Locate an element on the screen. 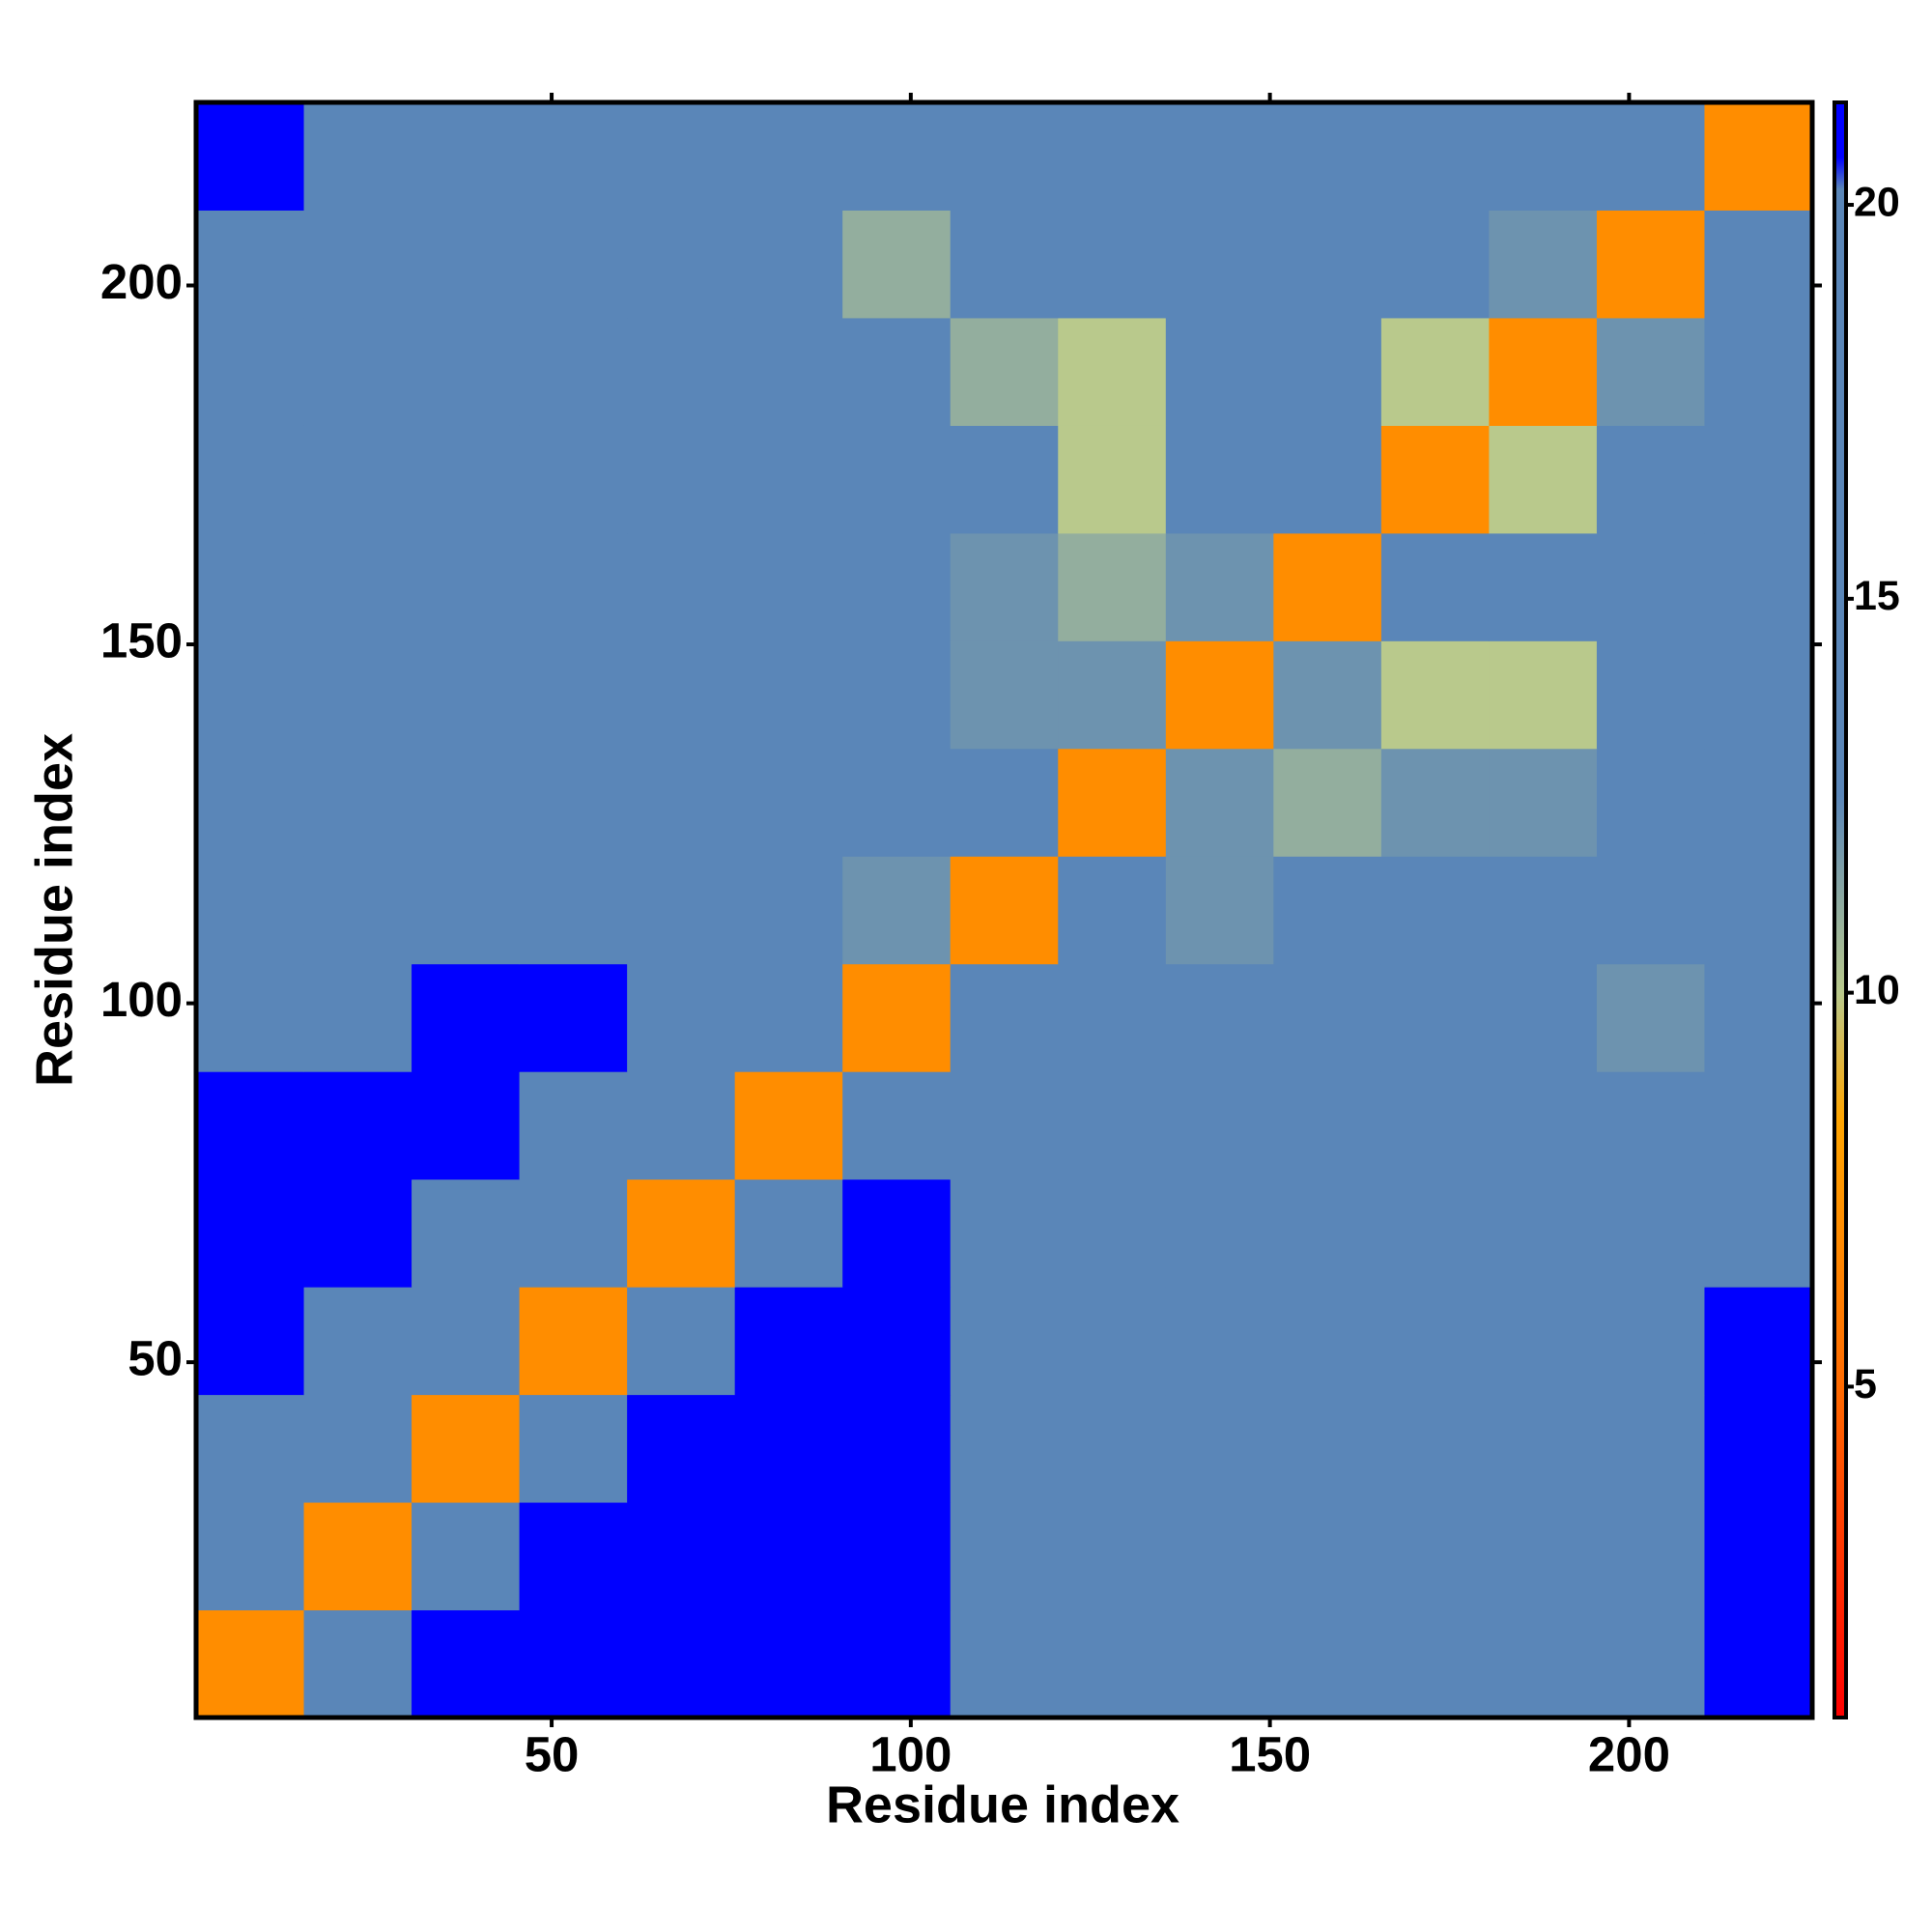 This screenshot has width=1932, height=1932. y-axis-title: Residue index is located at coordinates (54, 910).